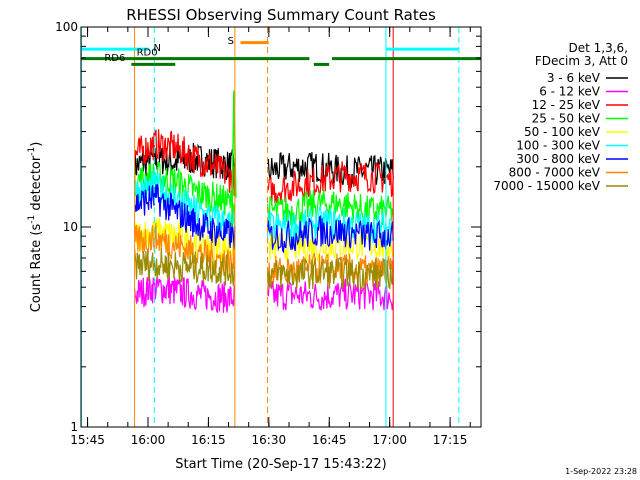  Describe the element at coordinates (546, 186) in the screenshot. I see `legend-entry-label: 7000 - 15000 keV` at that location.